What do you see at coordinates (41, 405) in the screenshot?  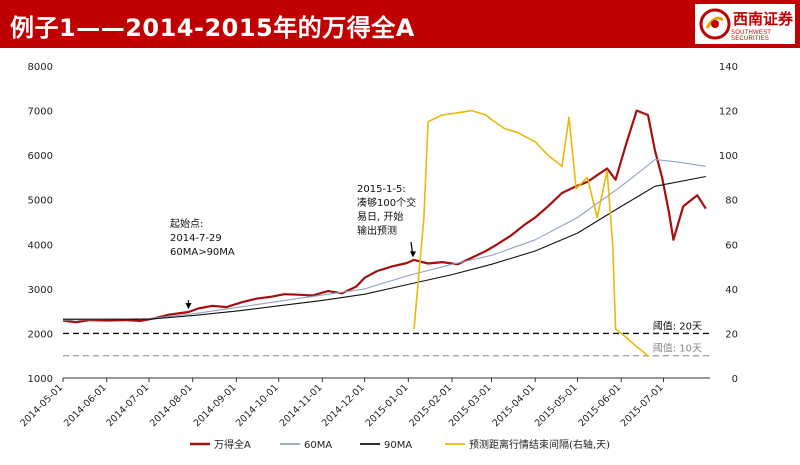 I see `x-tick-label: 2014-05-01` at bounding box center [41, 405].